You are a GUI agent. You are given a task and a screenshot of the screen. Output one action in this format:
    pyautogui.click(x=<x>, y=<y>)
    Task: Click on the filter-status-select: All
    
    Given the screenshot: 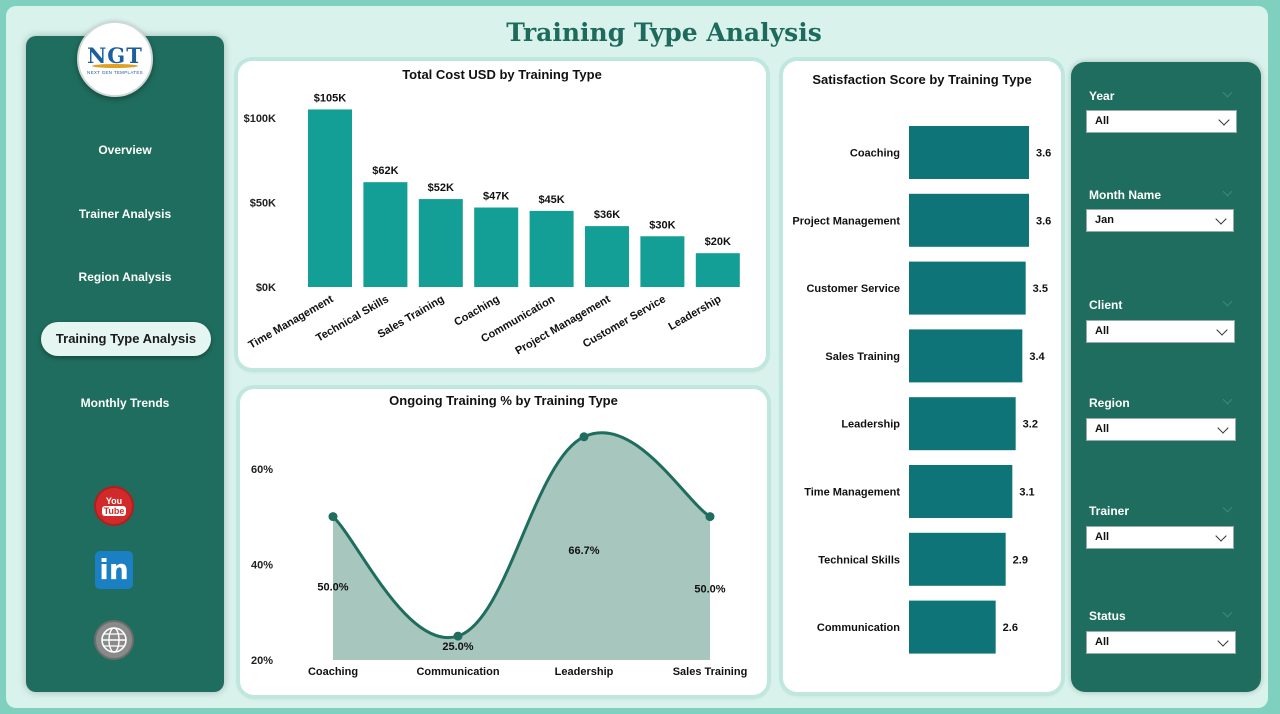 What is the action you would take?
    pyautogui.click(x=1161, y=642)
    